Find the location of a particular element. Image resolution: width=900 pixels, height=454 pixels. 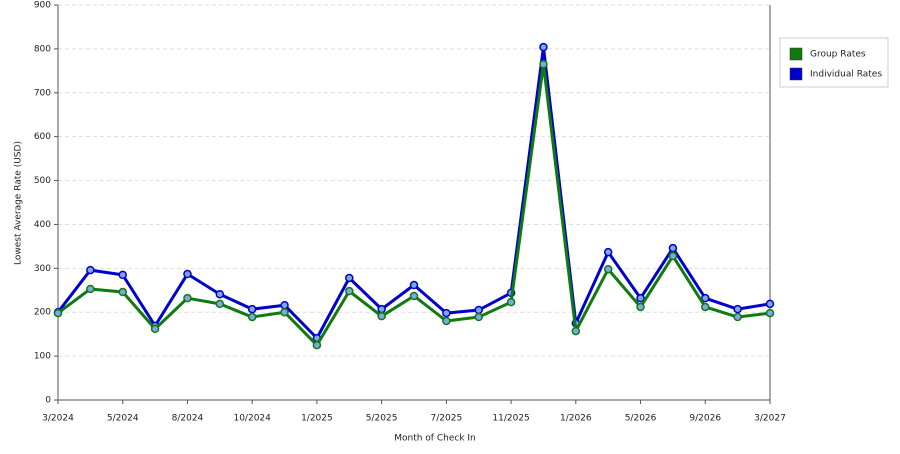

x-tick-label: 7/2025 is located at coordinates (447, 419).